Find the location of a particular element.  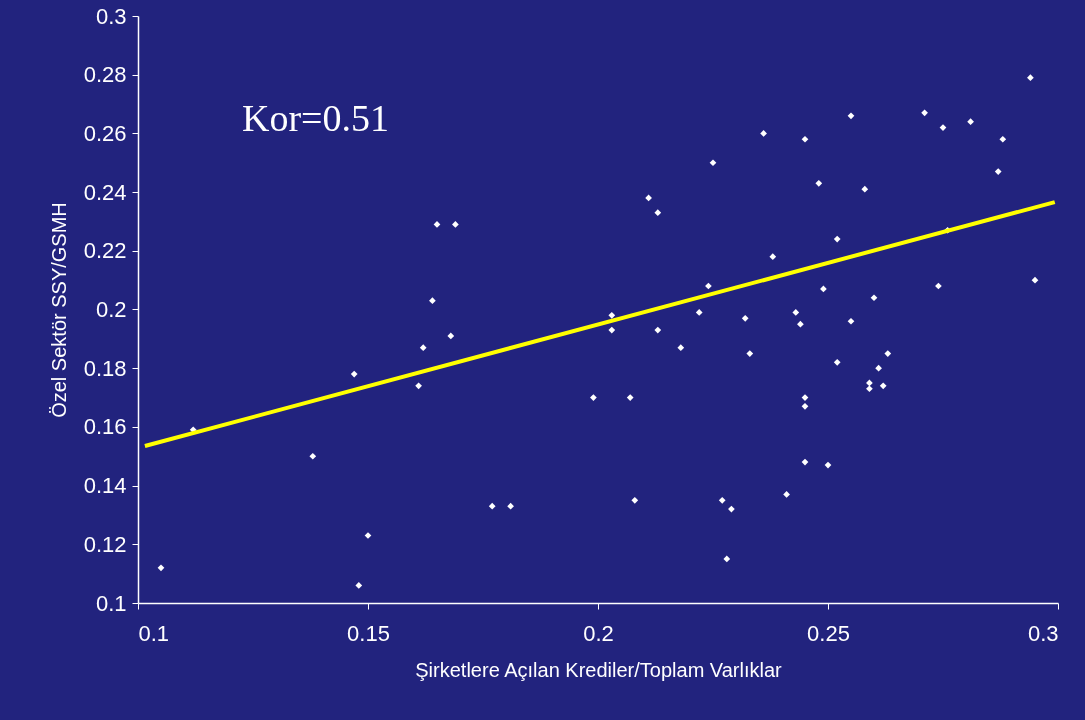

y-tick-label: 0.1 is located at coordinates (111, 603).